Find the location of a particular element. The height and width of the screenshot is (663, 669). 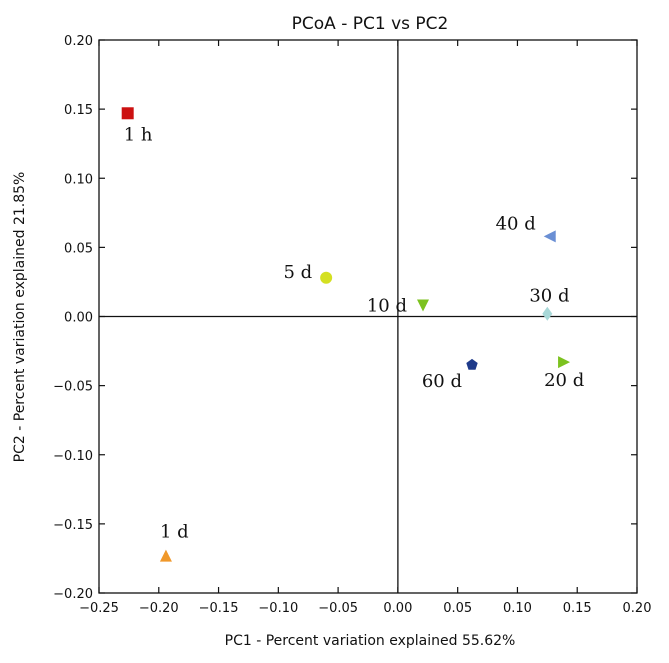

point-label: 40 d is located at coordinates (516, 223).